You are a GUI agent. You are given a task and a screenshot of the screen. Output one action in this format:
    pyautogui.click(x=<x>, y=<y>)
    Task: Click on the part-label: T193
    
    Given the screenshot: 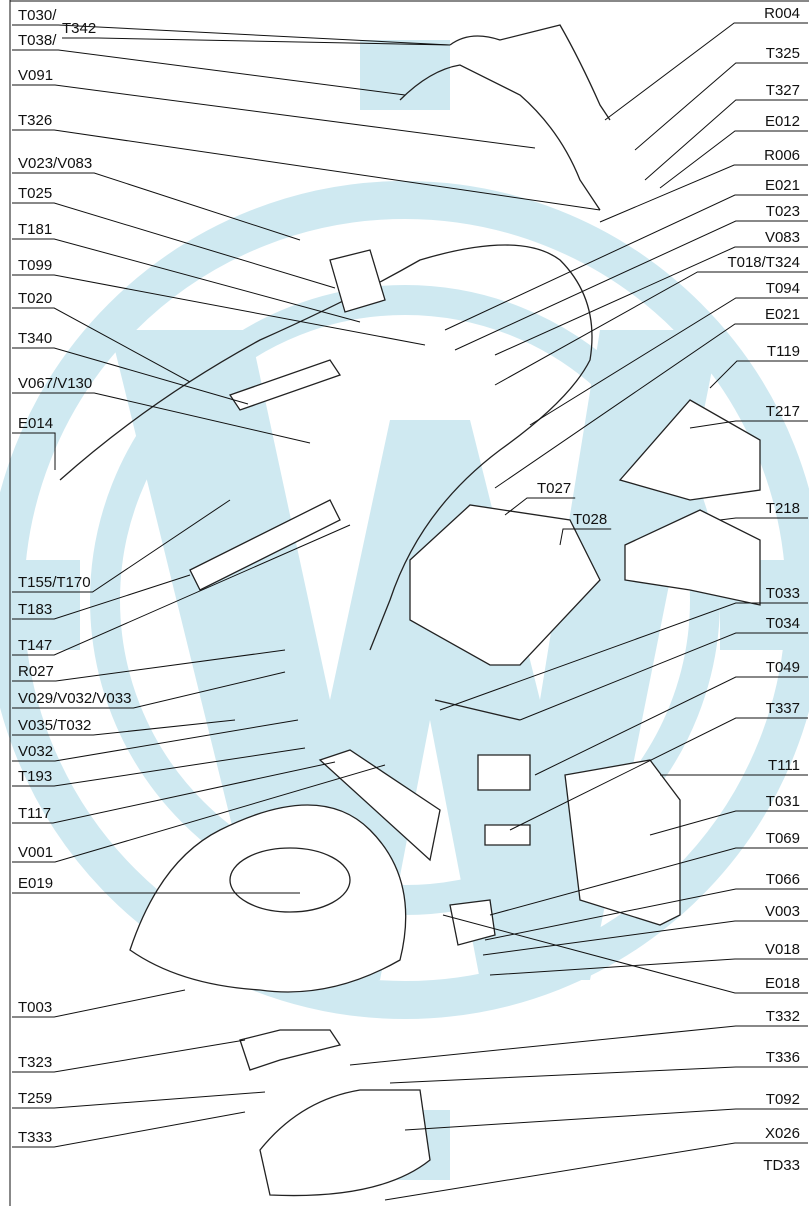 What is the action you would take?
    pyautogui.click(x=35, y=776)
    